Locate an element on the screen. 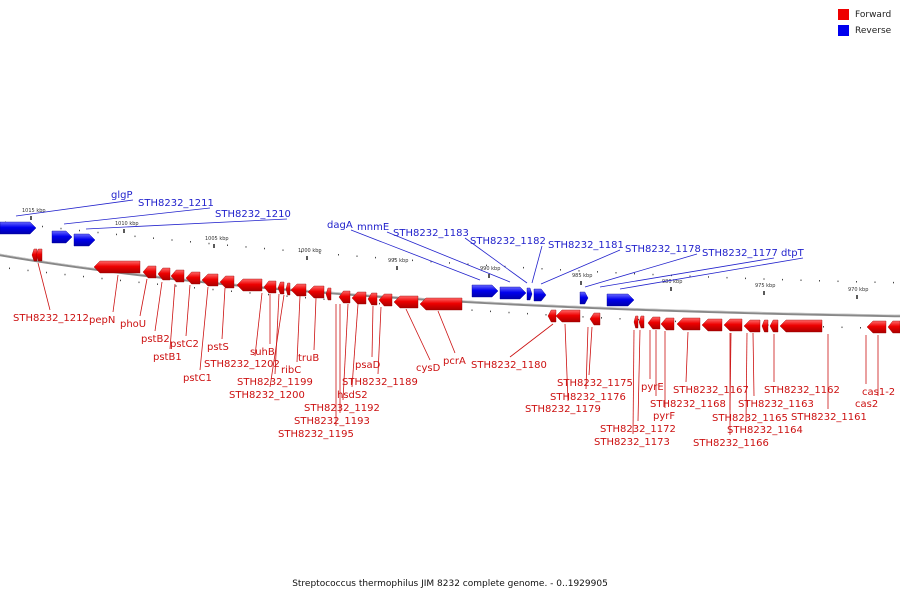  gene-label: pepN is located at coordinates (102, 320).